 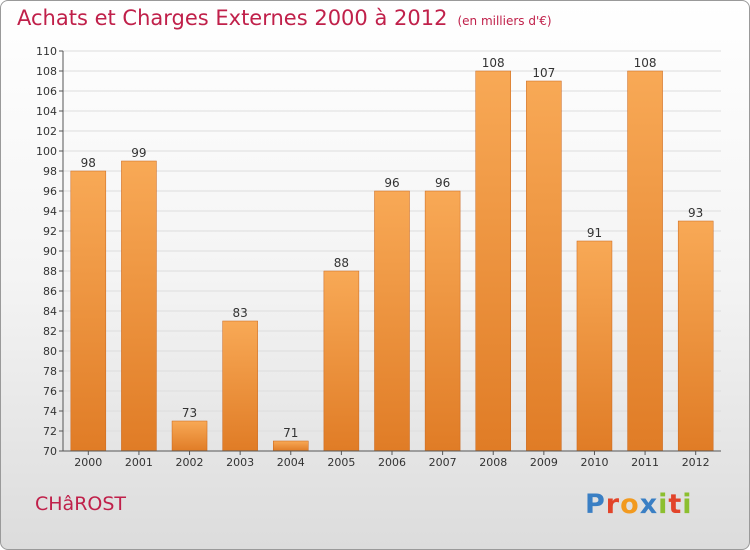 What do you see at coordinates (46, 111) in the screenshot?
I see `y-tick-label: 104` at bounding box center [46, 111].